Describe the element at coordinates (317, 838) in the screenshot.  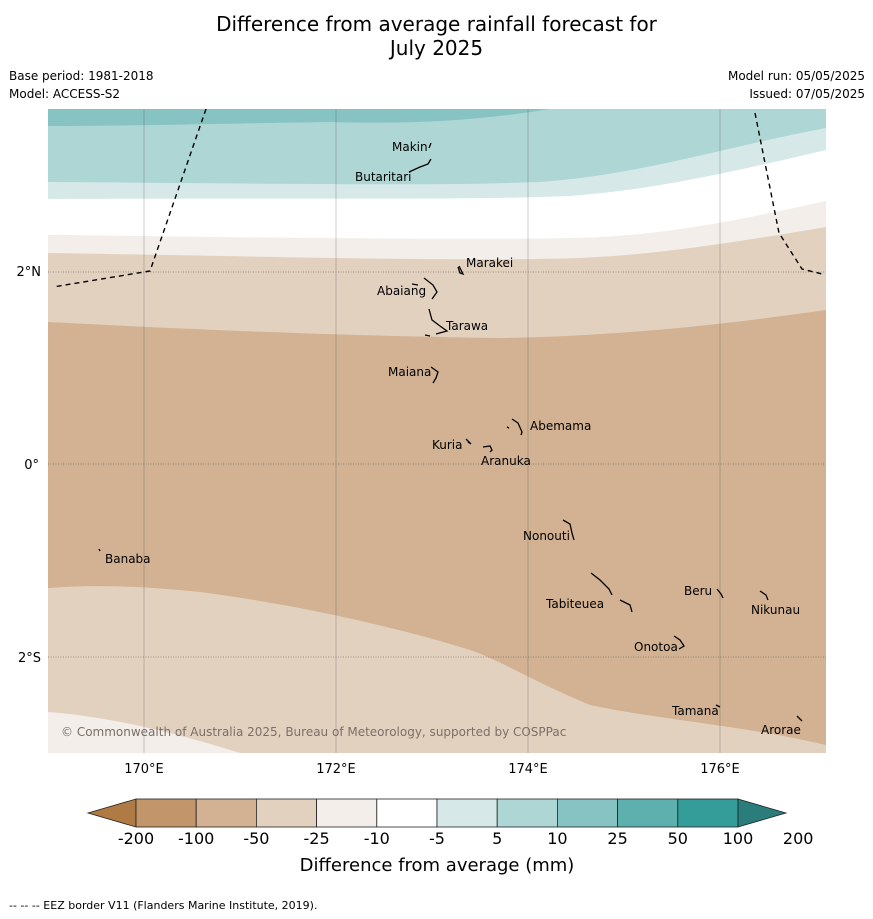
I see `colorbar-tick-label: -25` at that location.